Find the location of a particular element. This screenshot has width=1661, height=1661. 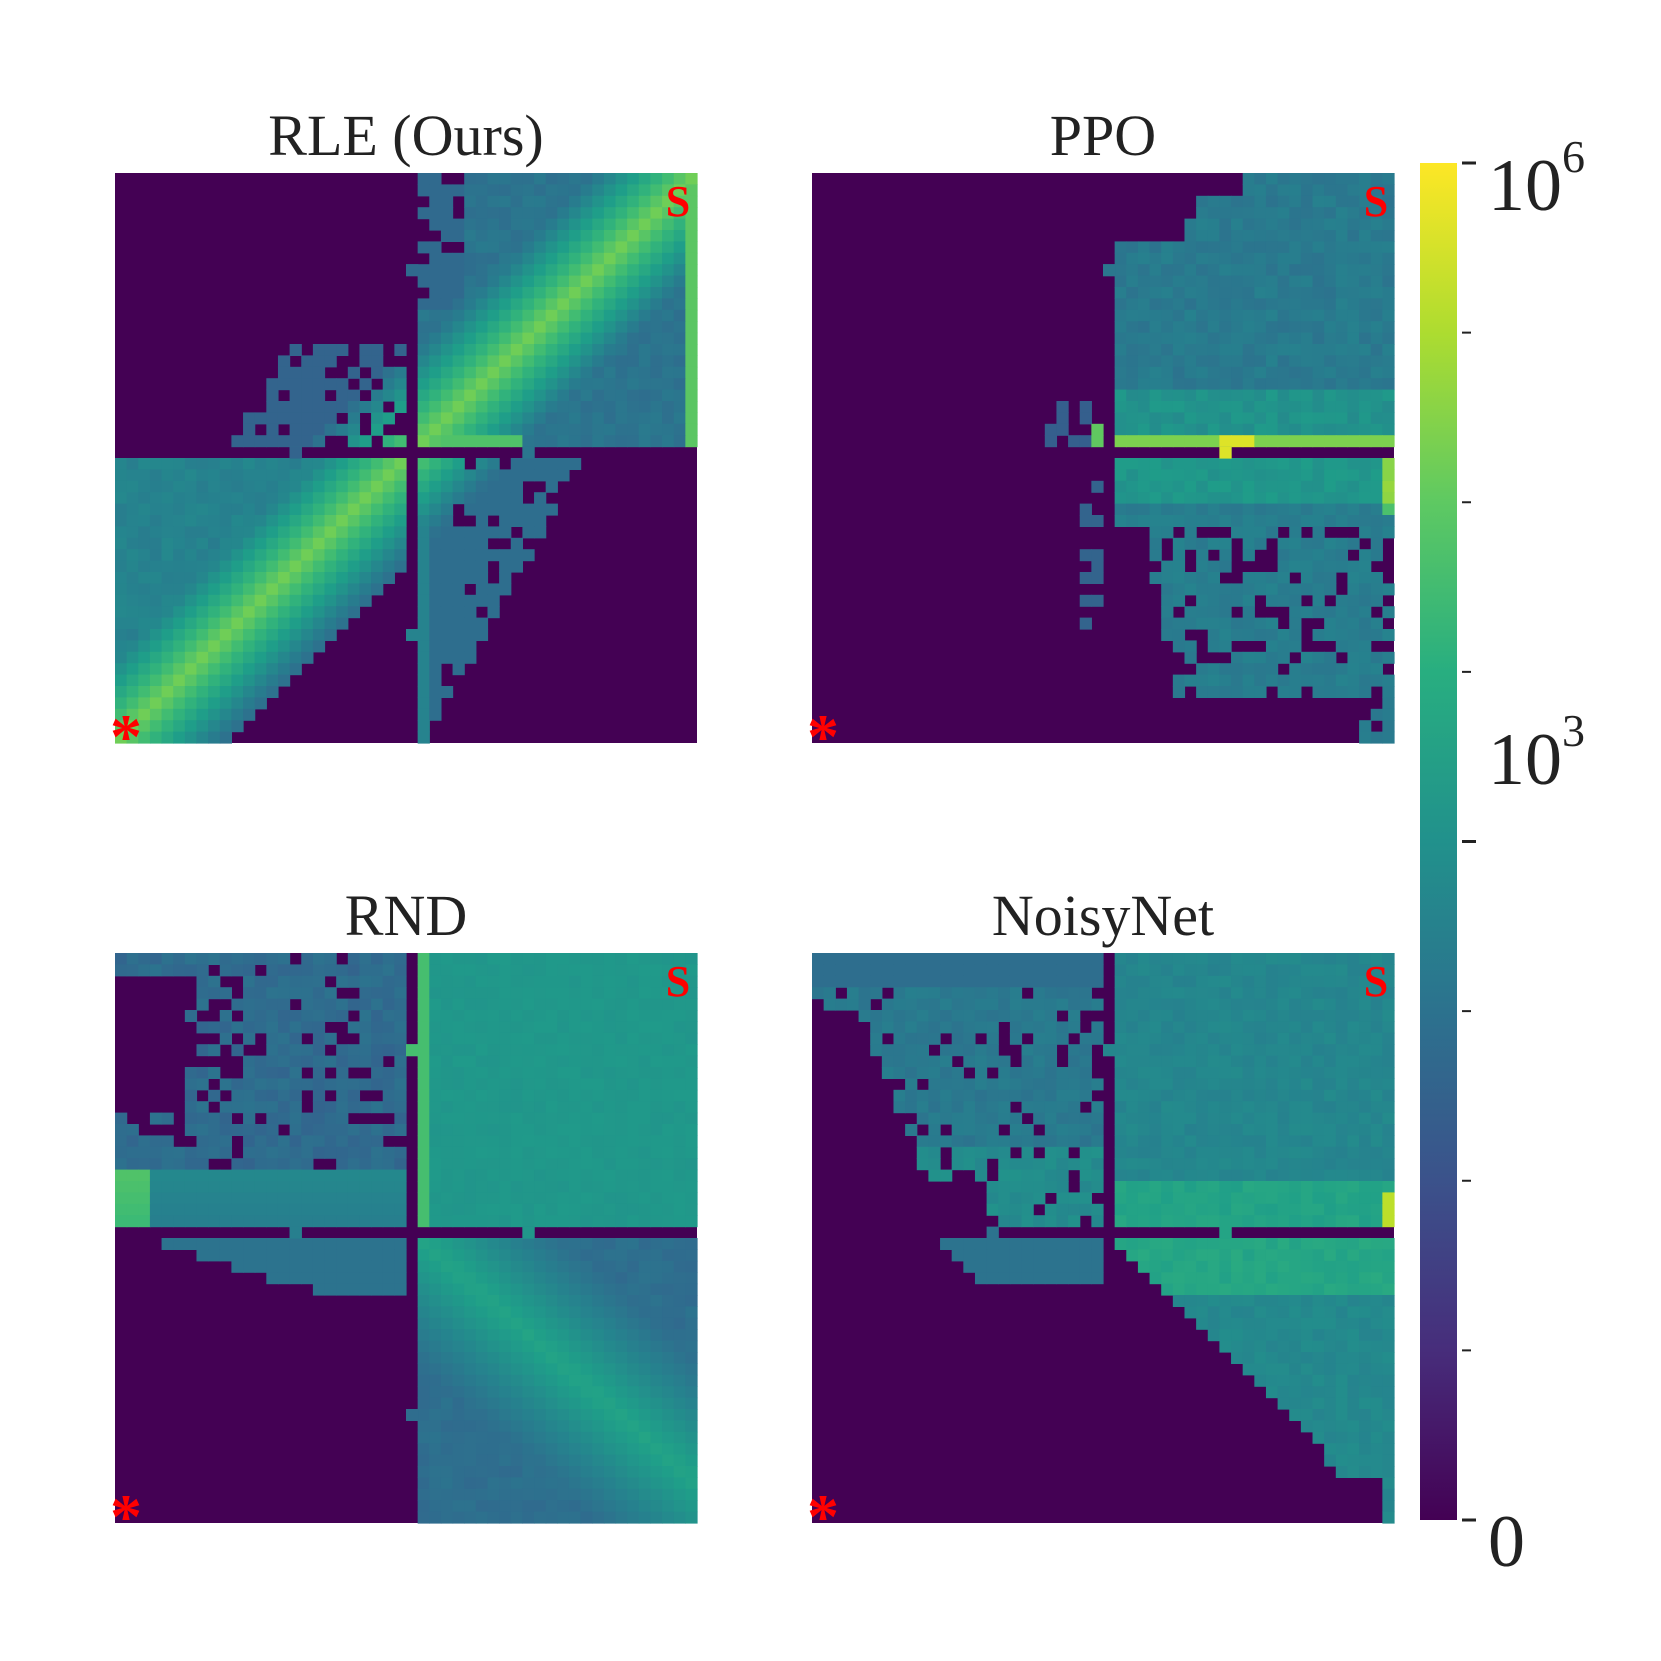

panel-title-ppo: PPO is located at coordinates (1103, 135).